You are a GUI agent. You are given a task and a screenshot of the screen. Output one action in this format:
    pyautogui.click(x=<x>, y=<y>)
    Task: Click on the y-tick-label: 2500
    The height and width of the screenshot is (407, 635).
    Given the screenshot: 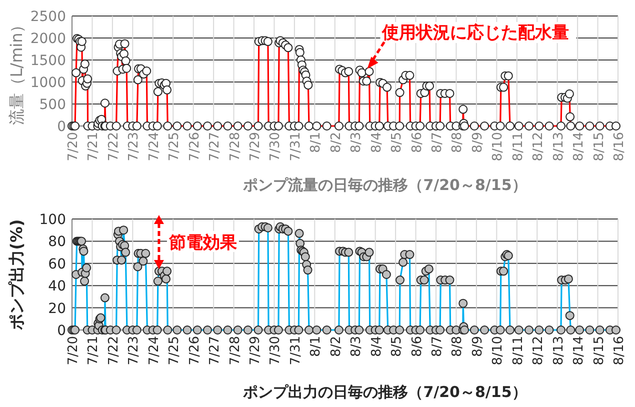 What is the action you would take?
    pyautogui.click(x=48, y=17)
    